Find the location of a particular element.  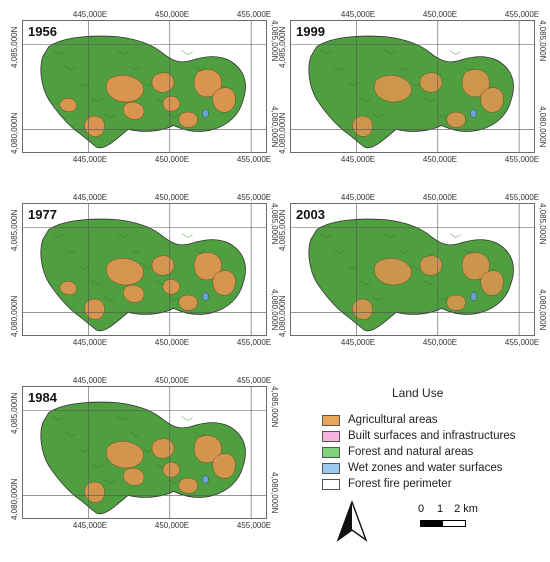

legend-item: Forest fire perimeter is located at coordinates (418, 484).